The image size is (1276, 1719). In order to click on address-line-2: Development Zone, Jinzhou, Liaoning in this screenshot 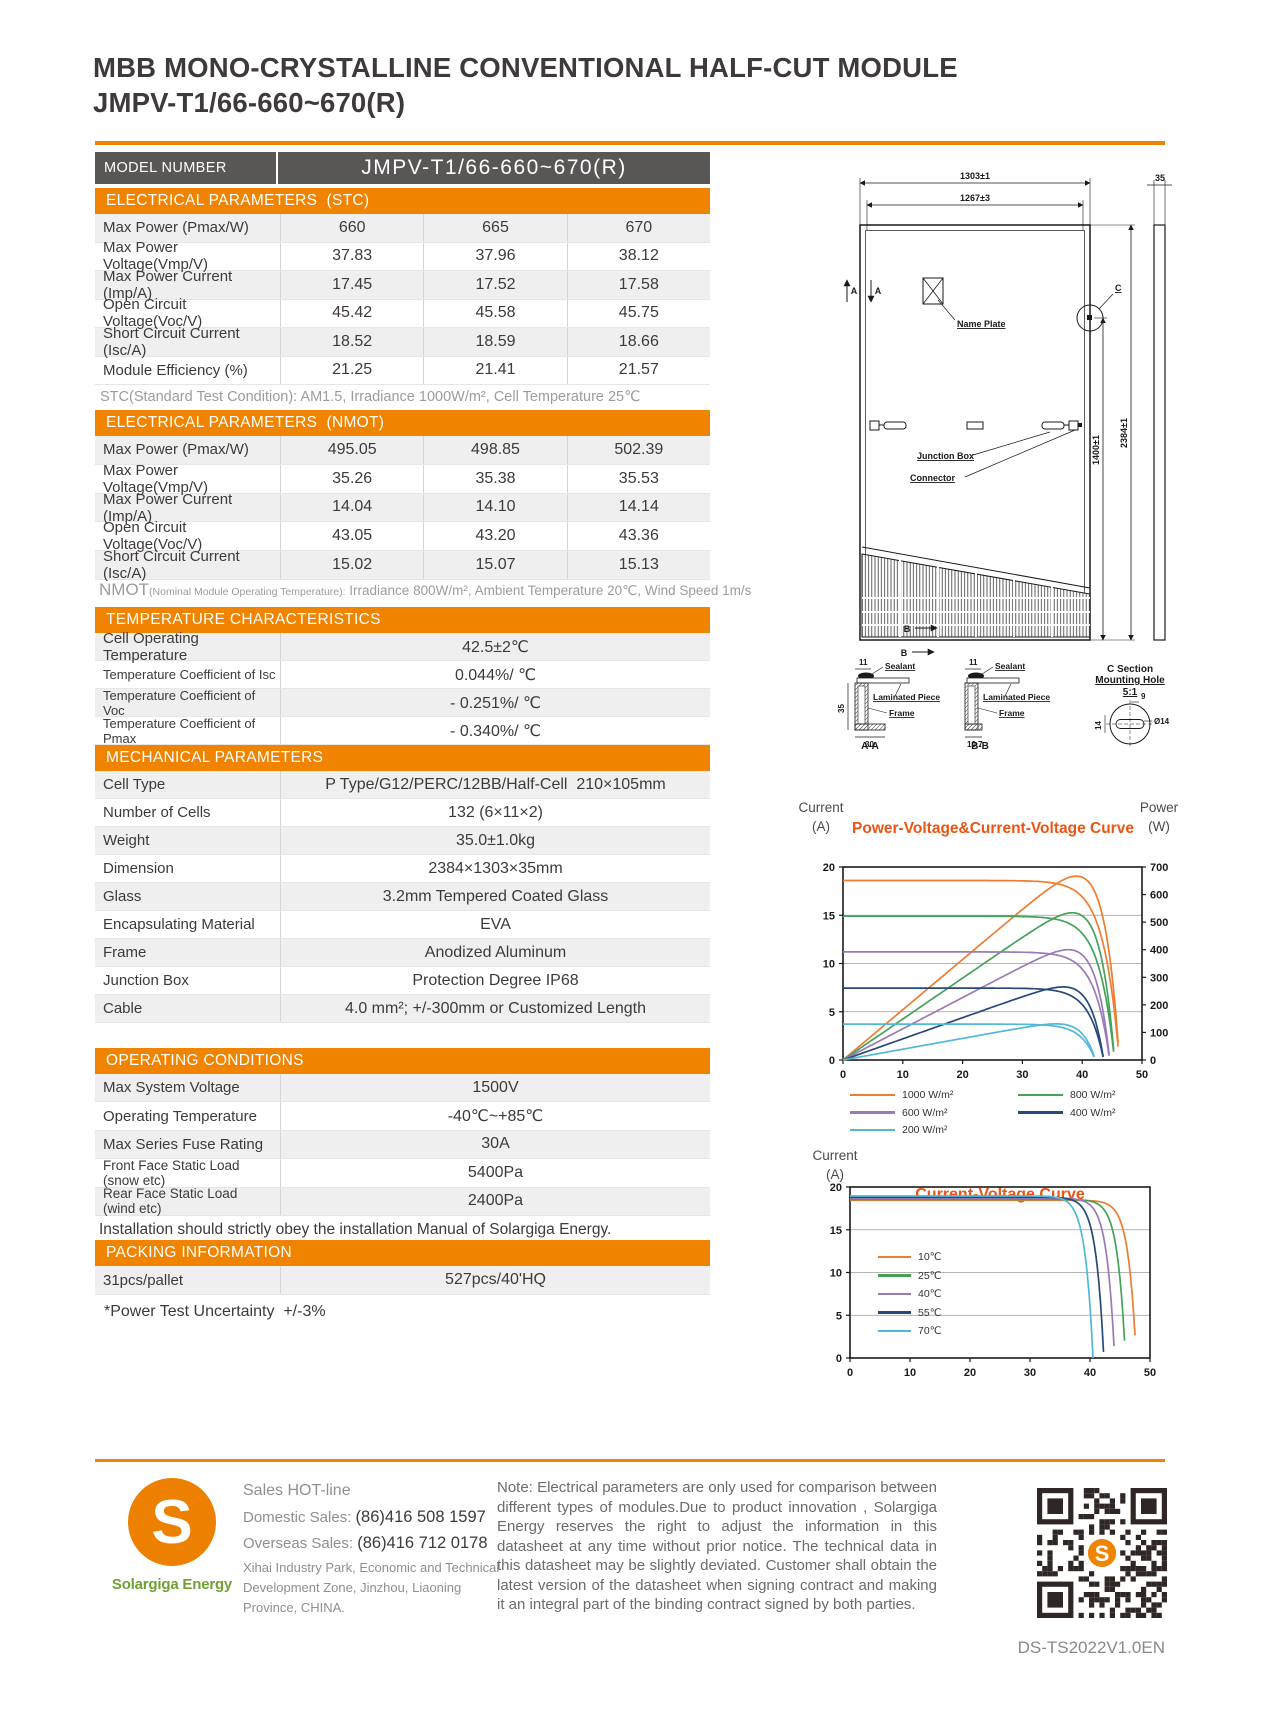, I will do `click(352, 1587)`.